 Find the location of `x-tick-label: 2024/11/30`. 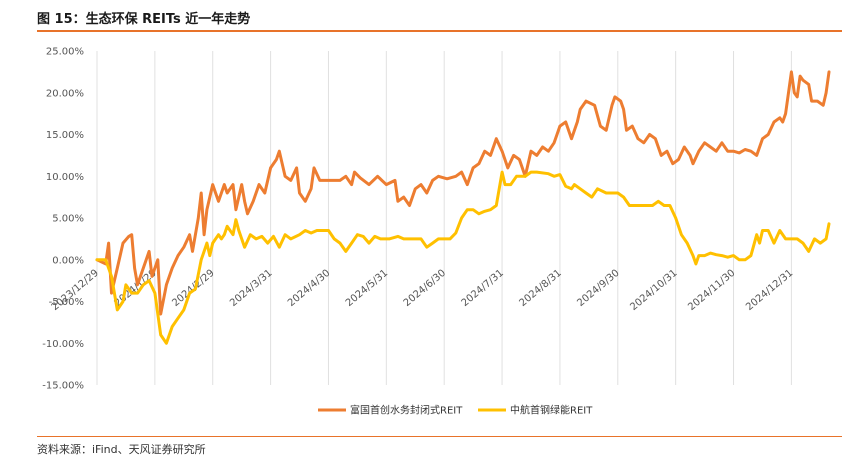

x-tick-label: 2024/11/30 is located at coordinates (711, 290).